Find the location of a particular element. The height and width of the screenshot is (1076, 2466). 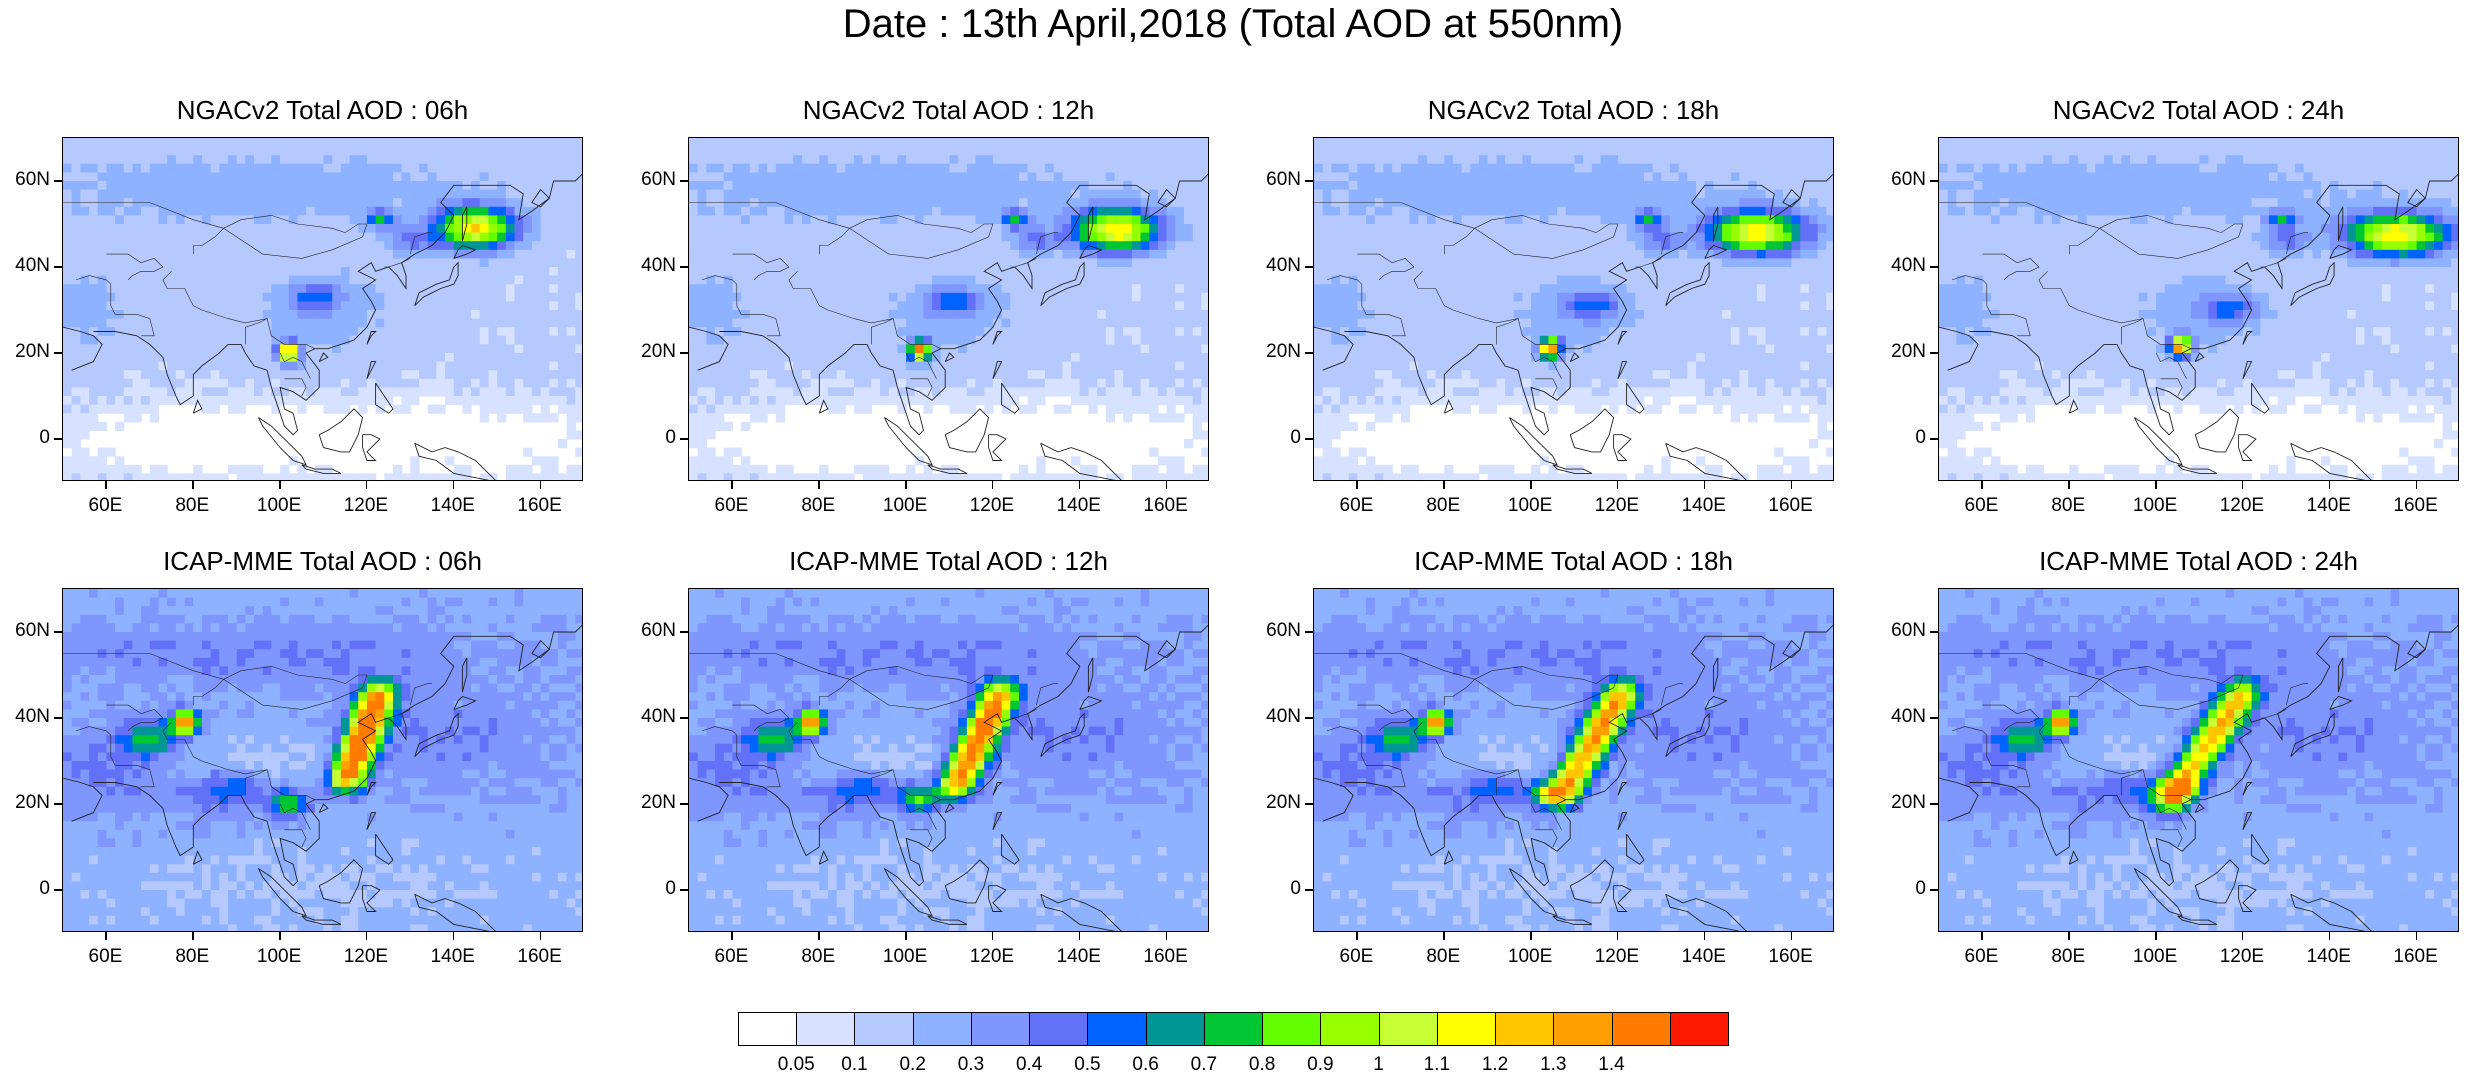

lat-tick-label: 60N is located at coordinates (25, 180).